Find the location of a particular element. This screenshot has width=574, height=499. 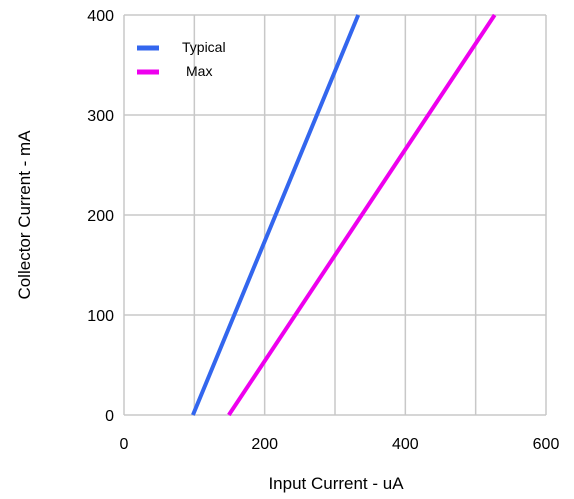

legend: Typical Max is located at coordinates (181, 59).